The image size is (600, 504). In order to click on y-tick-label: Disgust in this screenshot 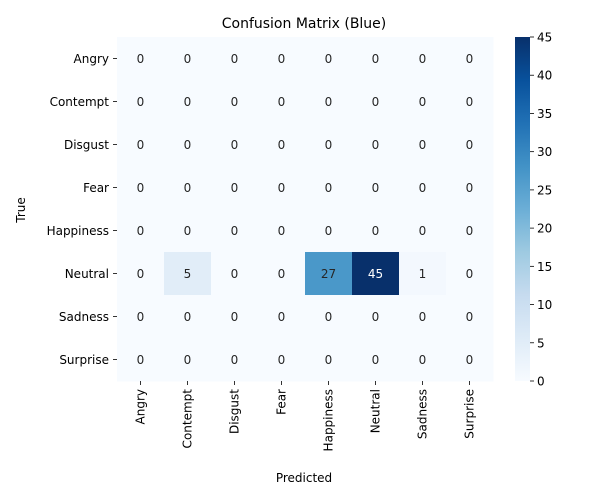, I will do `click(86, 145)`.